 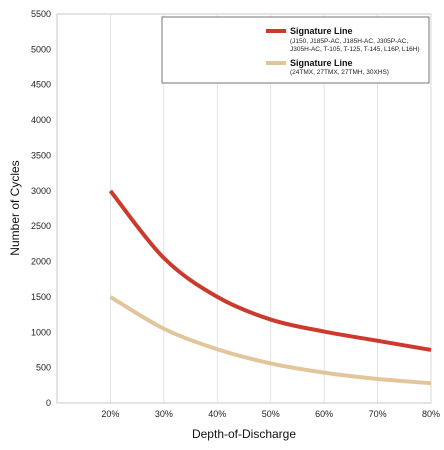 I want to click on legend-models-1: (24TMX, 27TMX, 27TMH, 30XHS), so click(x=339, y=72).